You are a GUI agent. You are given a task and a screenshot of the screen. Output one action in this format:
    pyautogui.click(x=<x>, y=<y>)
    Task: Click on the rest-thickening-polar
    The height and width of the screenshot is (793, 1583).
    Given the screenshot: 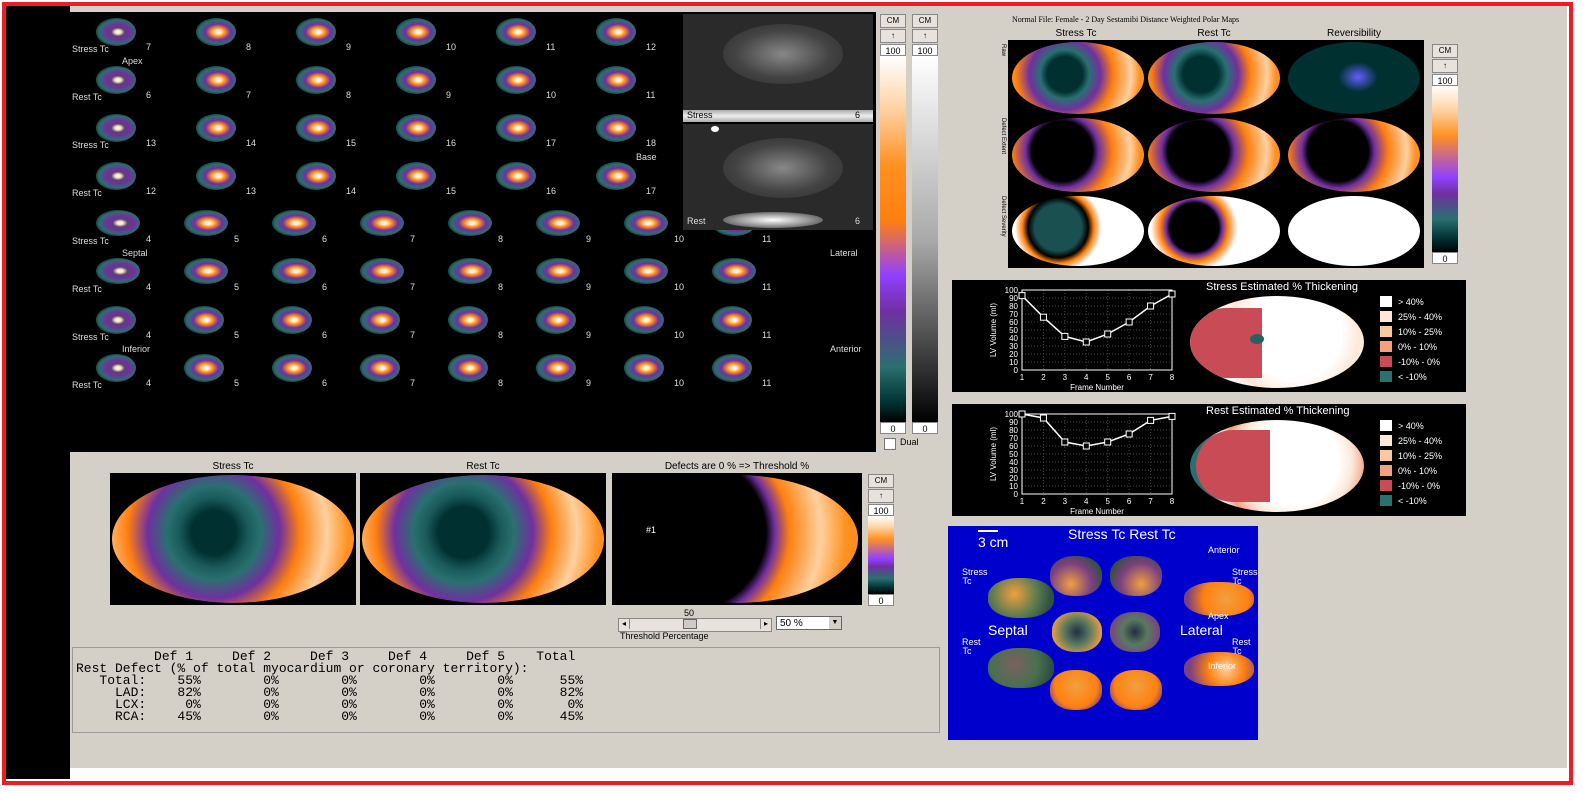 What is the action you would take?
    pyautogui.click(x=1277, y=466)
    